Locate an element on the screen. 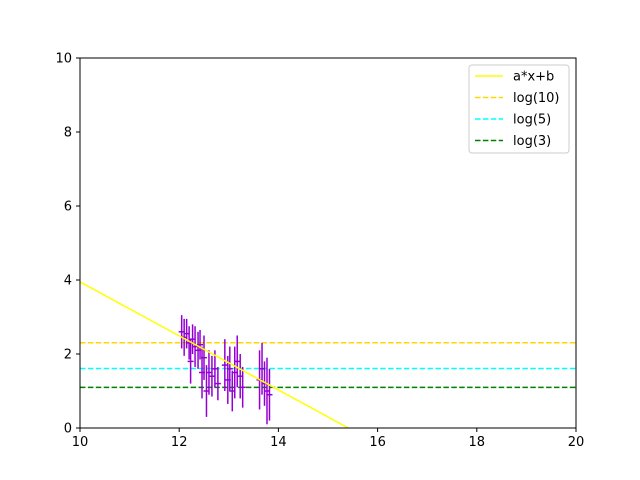  legend-entry-0: a*x+b is located at coordinates (514, 77).